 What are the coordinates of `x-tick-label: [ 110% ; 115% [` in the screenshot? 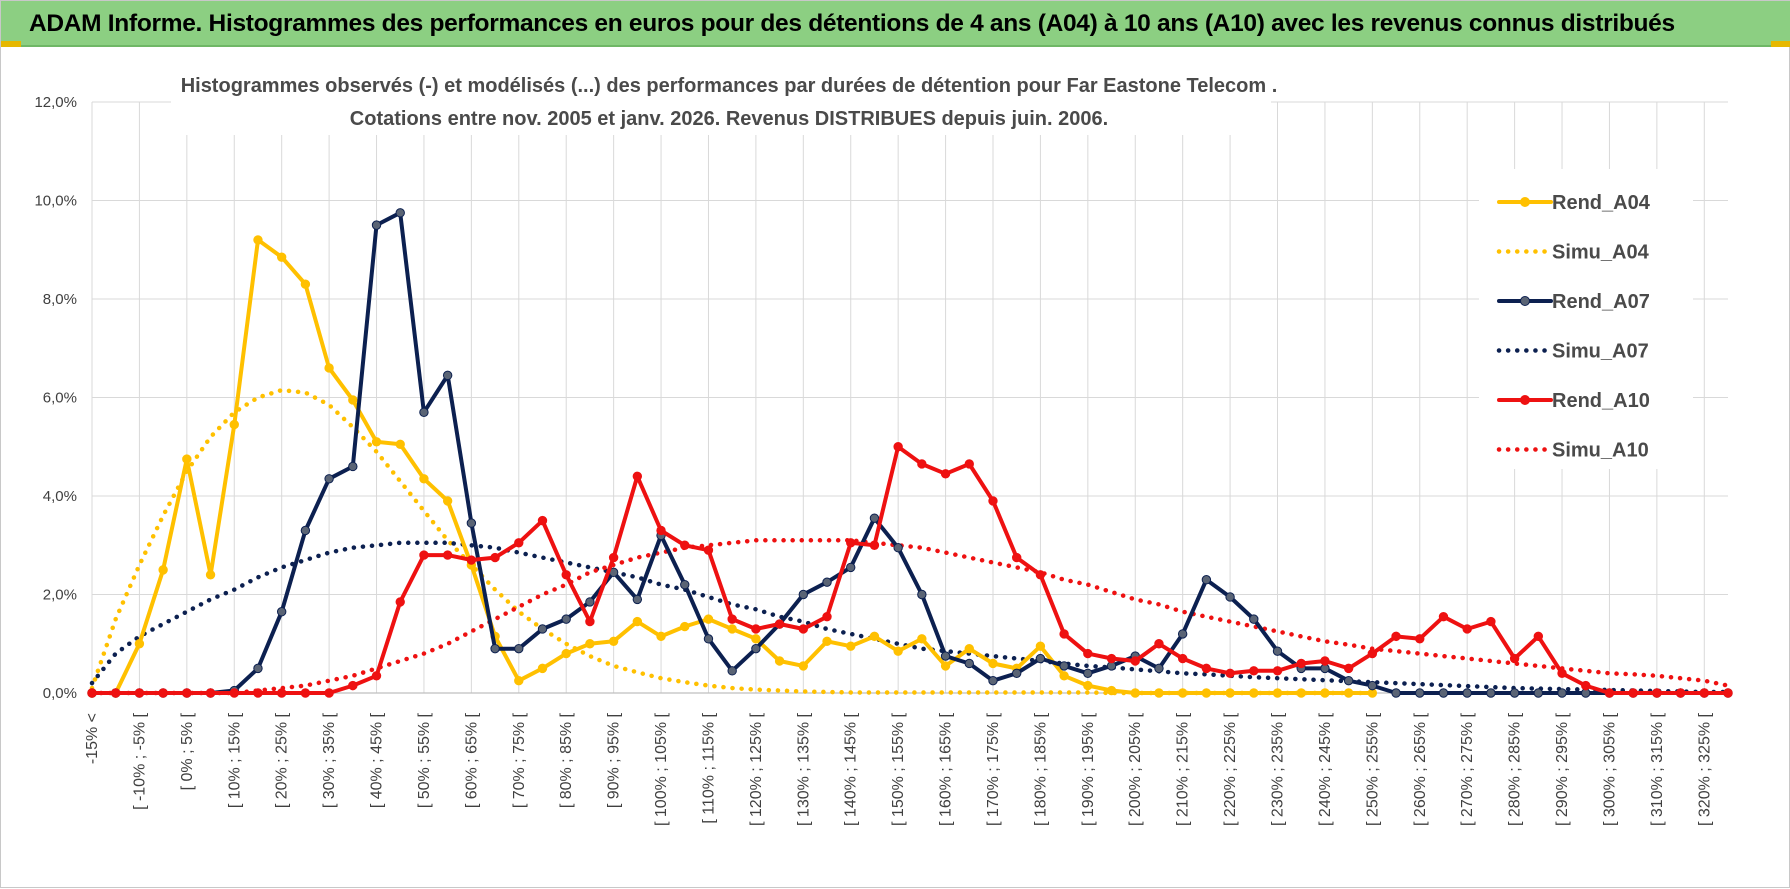 It's located at (708, 767).